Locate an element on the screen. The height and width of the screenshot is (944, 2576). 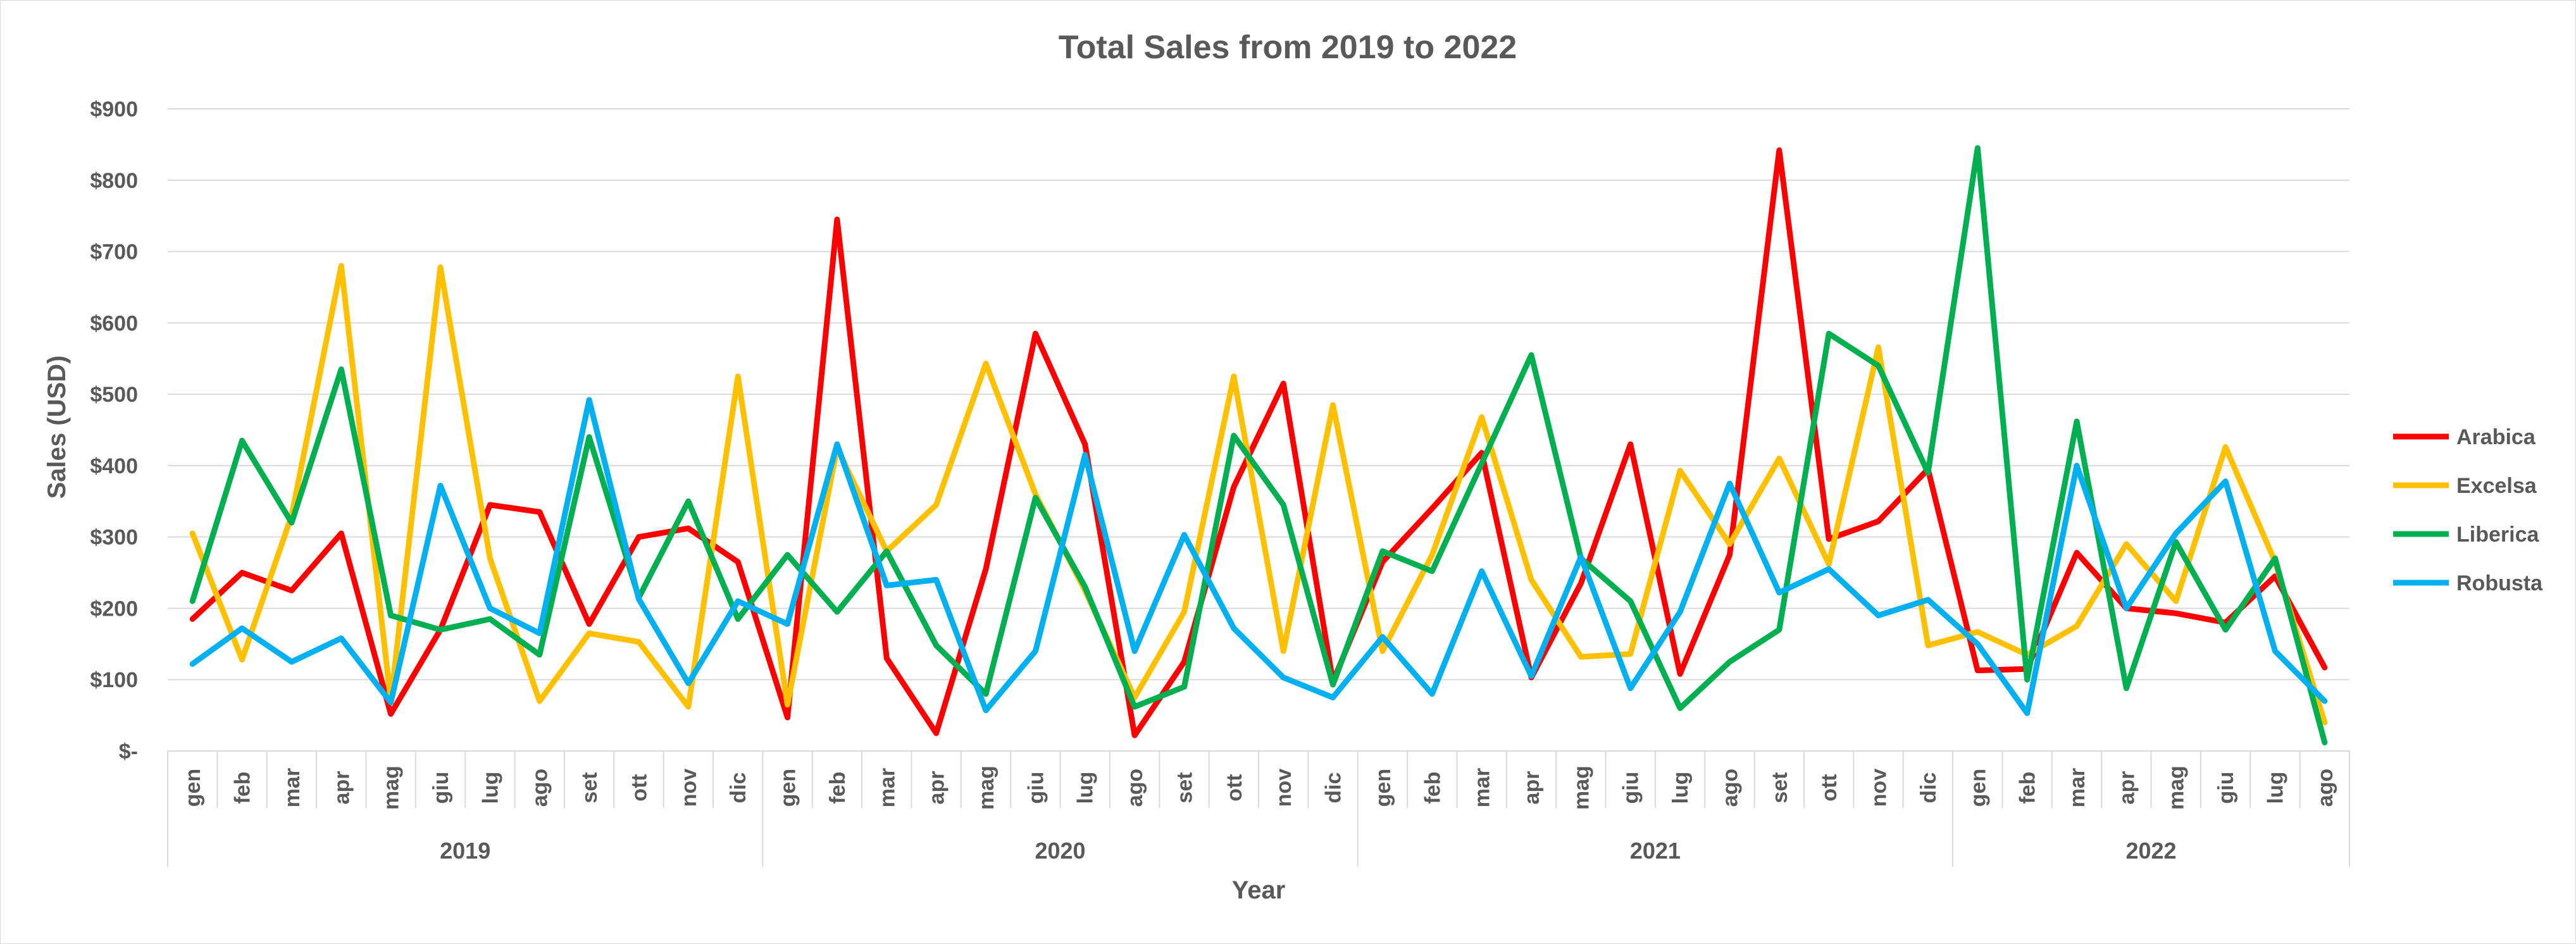
y-axis-ticks: $- $100 $200 $300 $400 $500 $600 $700 $800 $900 is located at coordinates (114, 430).